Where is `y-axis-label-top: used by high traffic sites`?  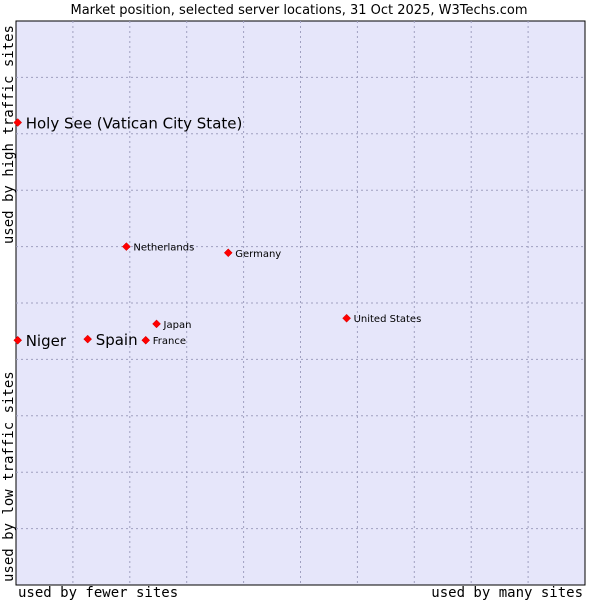 y-axis-label-top: used by high traffic sites is located at coordinates (9, 134).